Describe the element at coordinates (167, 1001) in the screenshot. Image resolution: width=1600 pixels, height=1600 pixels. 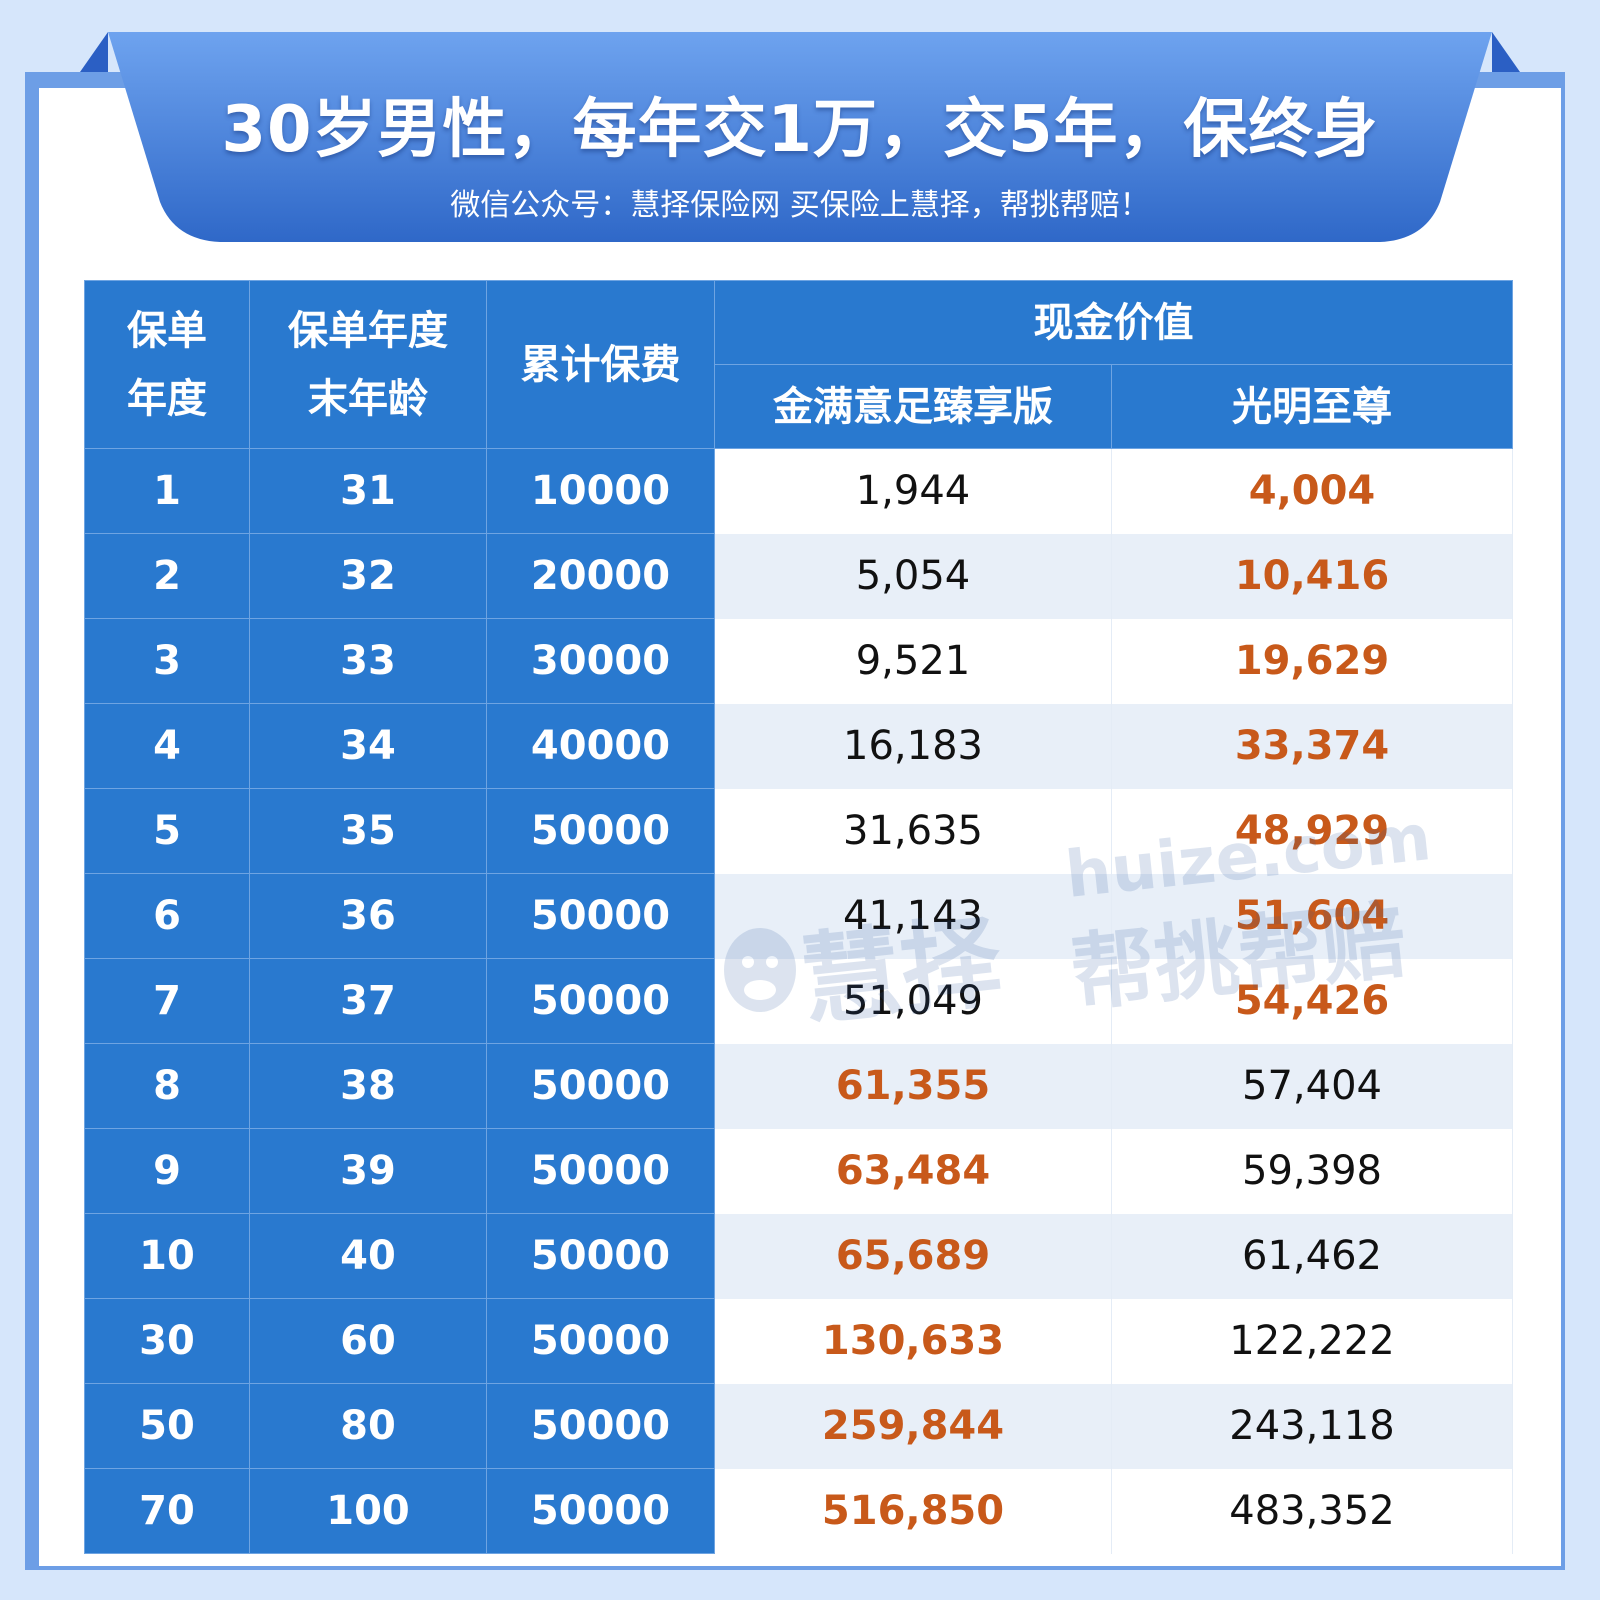
I see `cell-policy-year: 7` at that location.